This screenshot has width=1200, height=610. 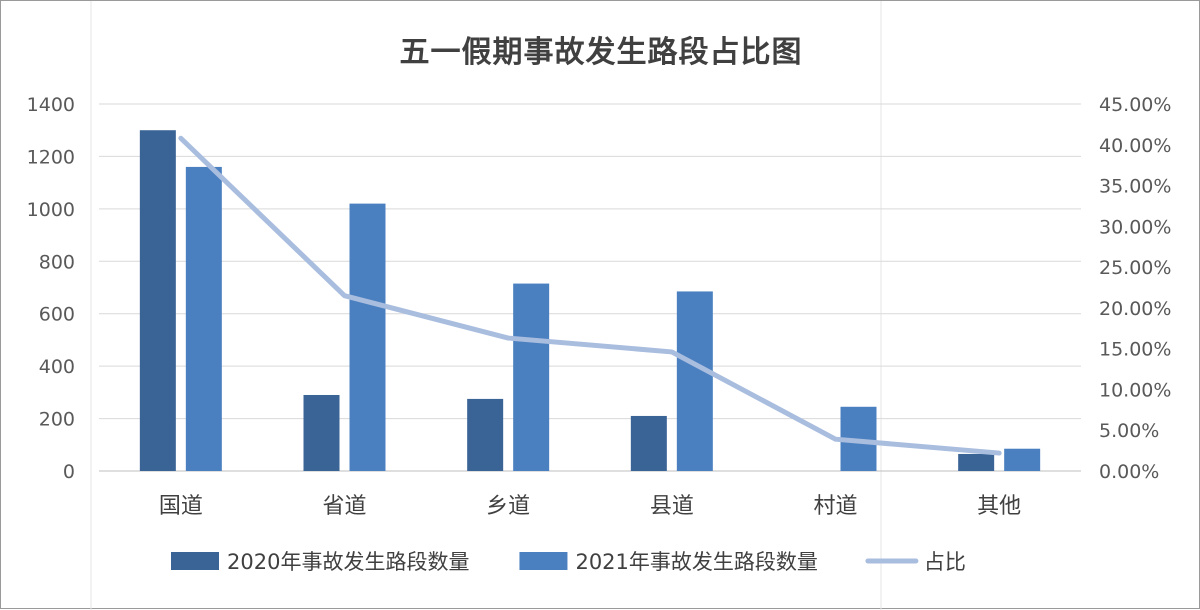 What do you see at coordinates (1135, 227) in the screenshot?
I see `y-right-tick-label: 30.00%` at bounding box center [1135, 227].